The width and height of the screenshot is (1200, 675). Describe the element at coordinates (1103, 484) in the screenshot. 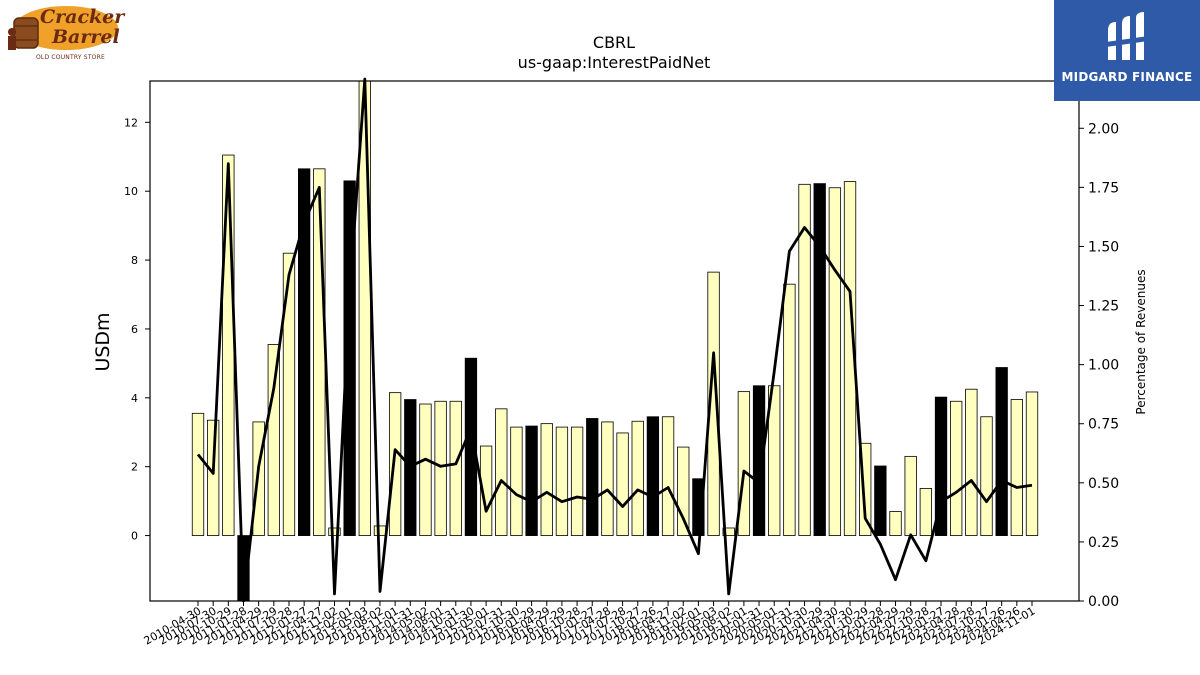

I see `y2-tick-label: 0.50` at that location.